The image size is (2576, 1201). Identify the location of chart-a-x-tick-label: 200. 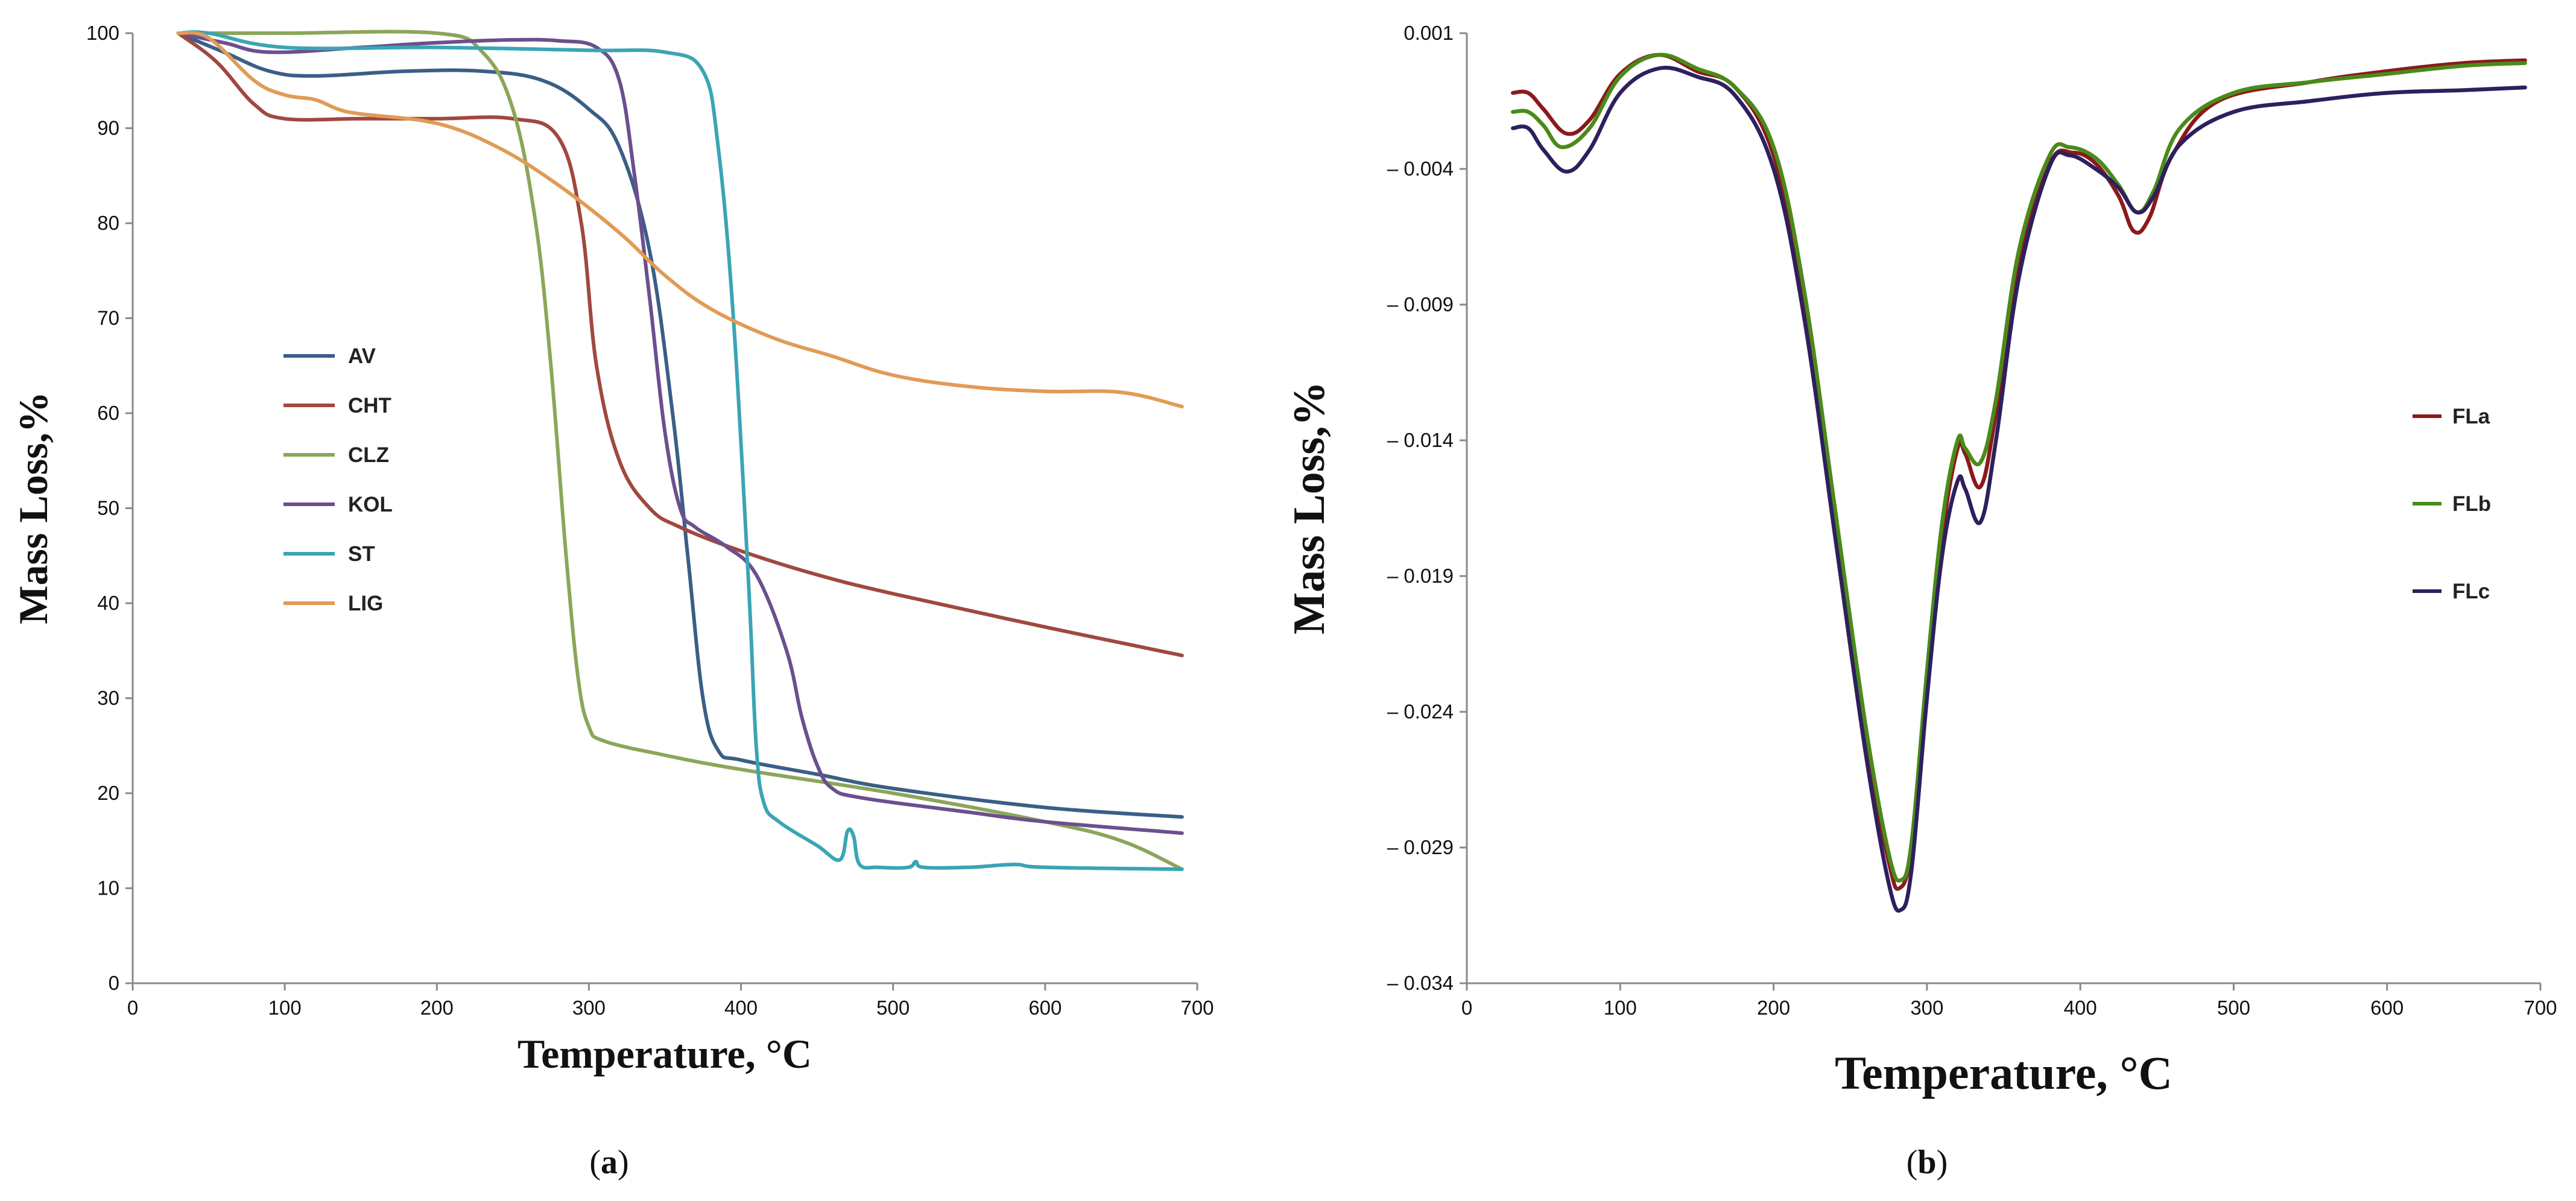
(437, 1008).